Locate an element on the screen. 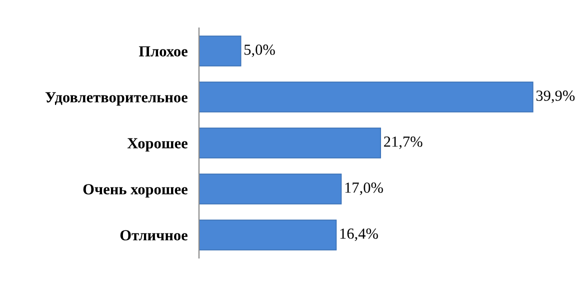  y-tick-label: Плохое is located at coordinates (163, 51).